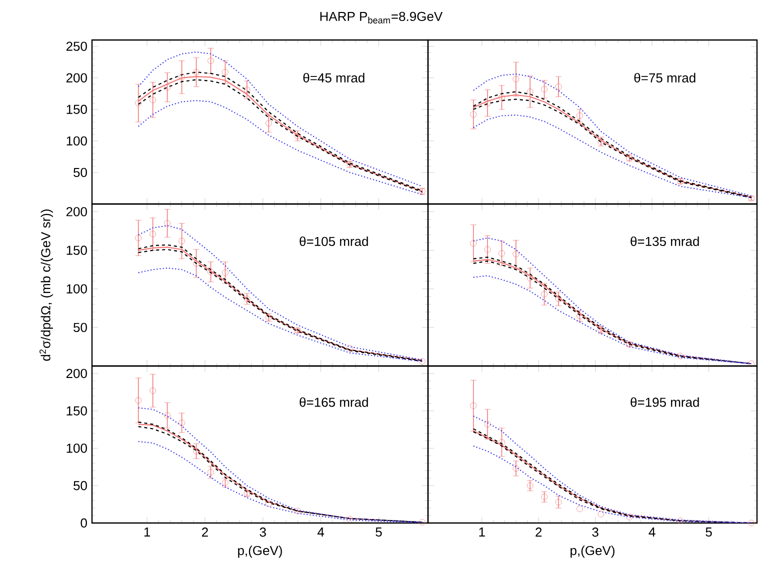 The width and height of the screenshot is (759, 576). Describe the element at coordinates (46, 285) in the screenshot. I see `y-axis-title: d$^{2}$σ/dpdΩ, (mb c/(GeV sr))` at that location.